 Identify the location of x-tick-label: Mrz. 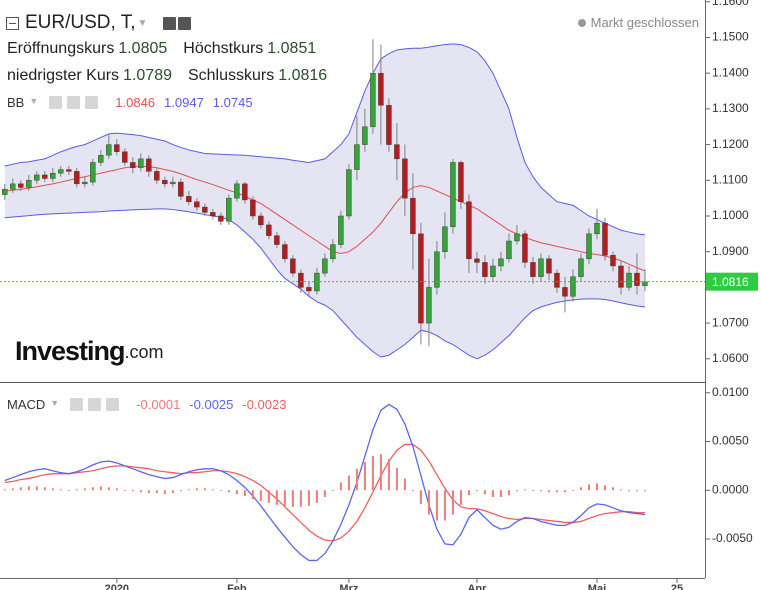
(348, 586).